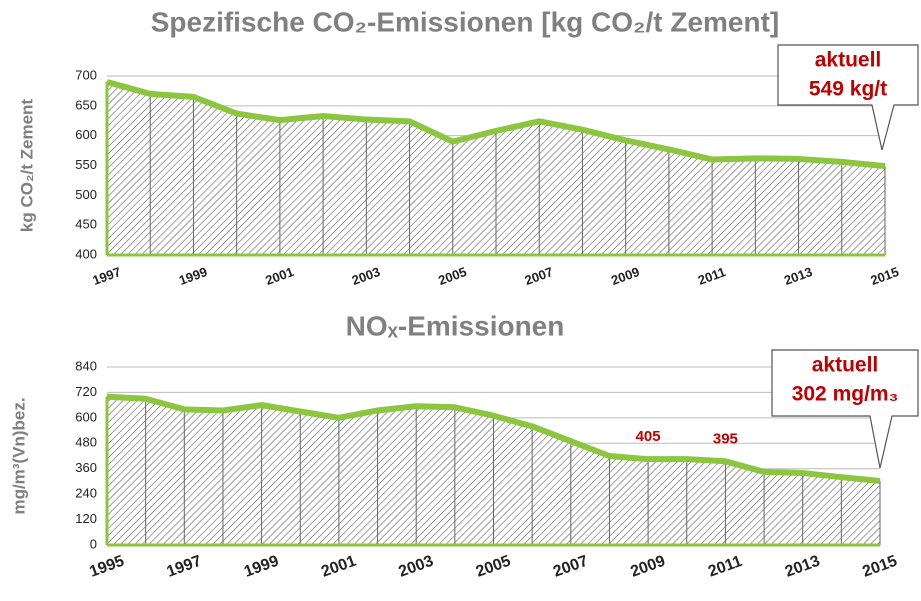  Describe the element at coordinates (86, 467) in the screenshot. I see `y-tick-label: 360` at that location.